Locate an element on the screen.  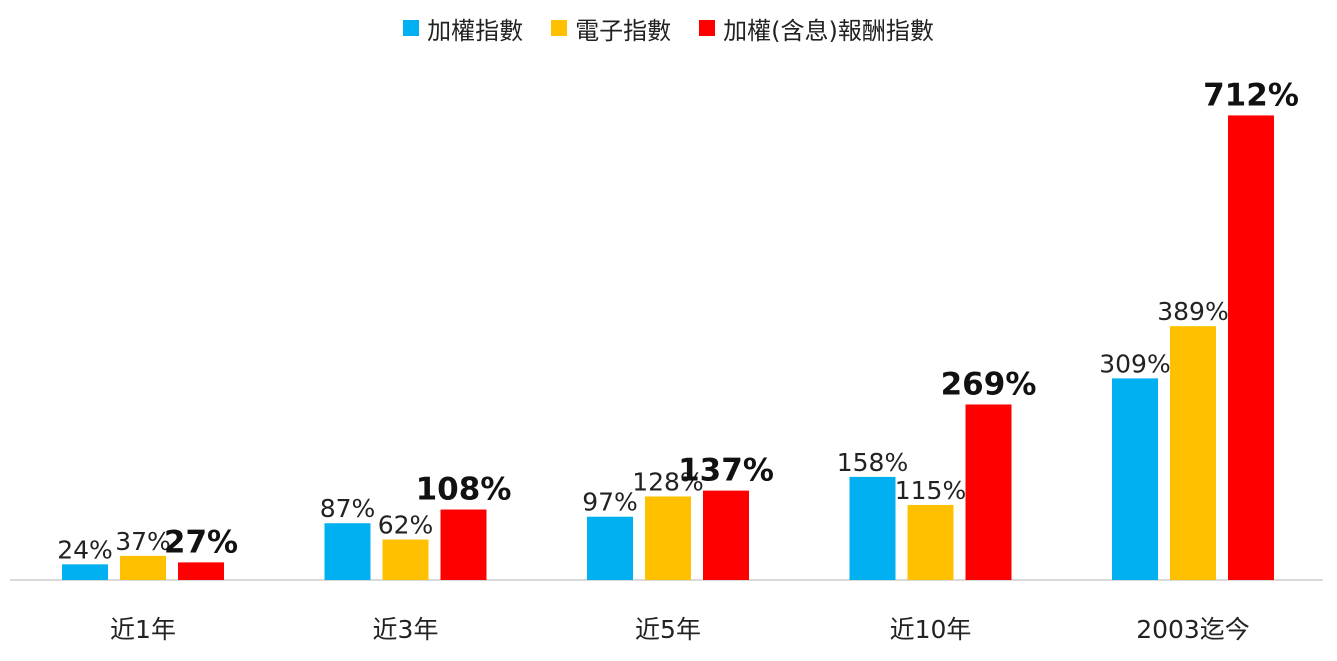
legend: 加權指數 電子指數 加權(含息)報酬指數 is located at coordinates (668, 28).